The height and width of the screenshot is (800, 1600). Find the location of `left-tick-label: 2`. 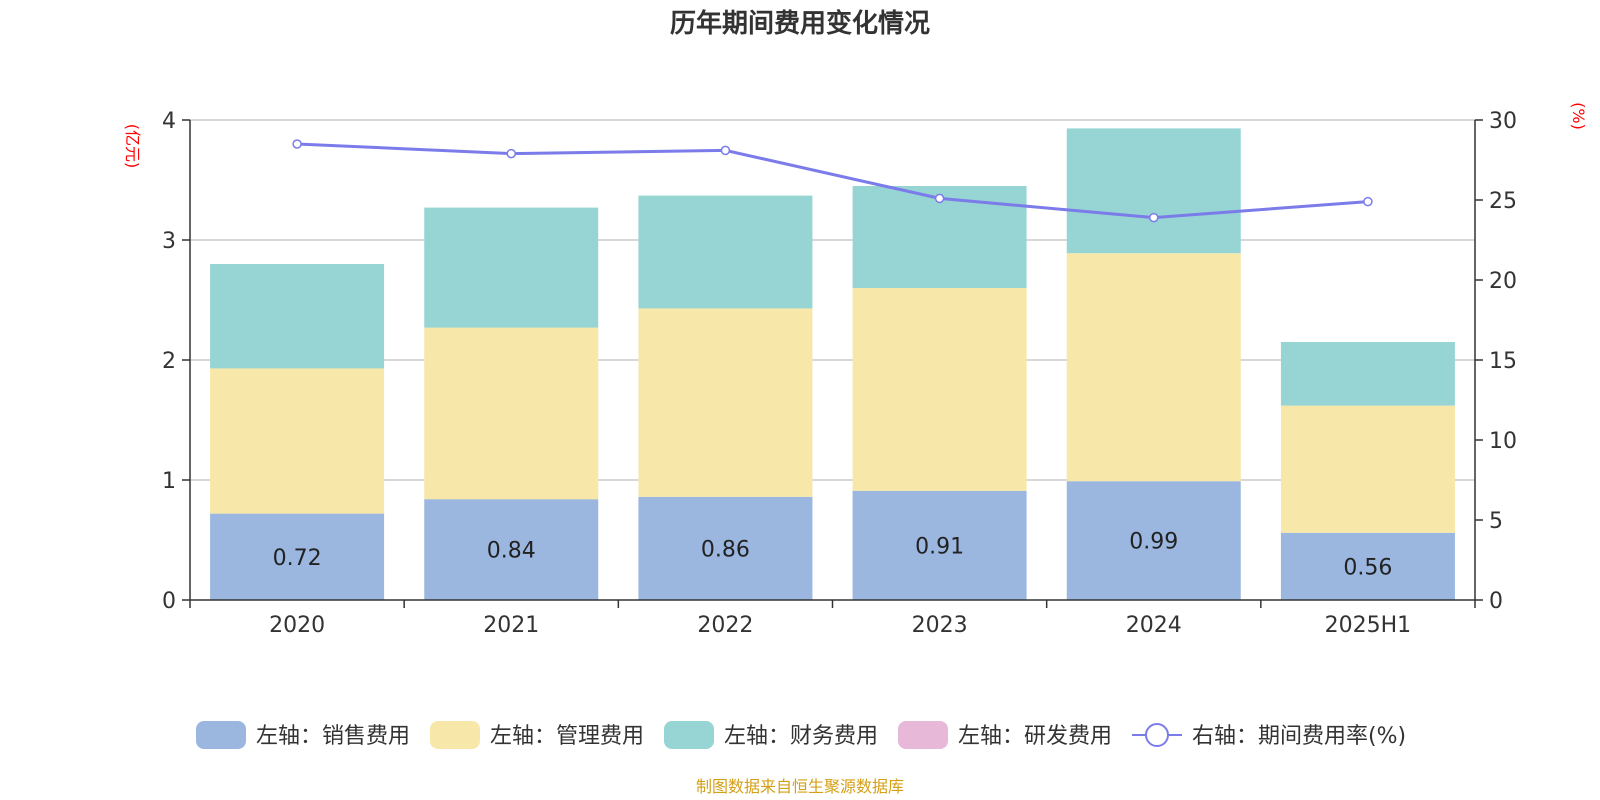

left-tick-label: 2 is located at coordinates (169, 361).